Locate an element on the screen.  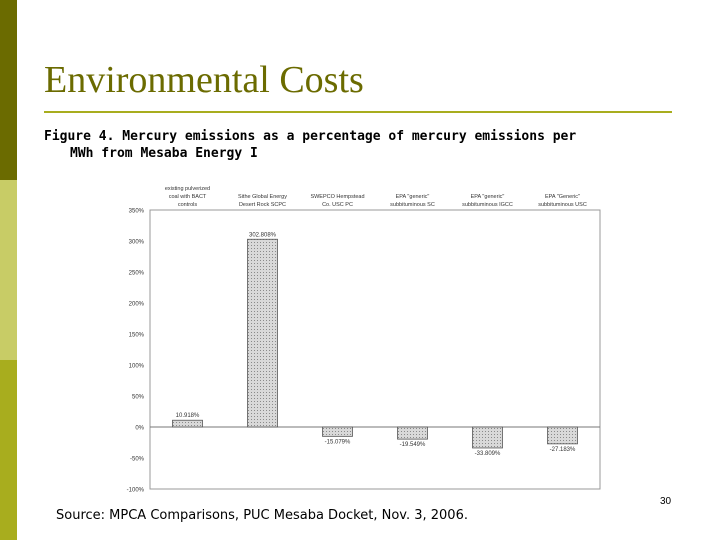
title-underline is located at coordinates (358, 112).